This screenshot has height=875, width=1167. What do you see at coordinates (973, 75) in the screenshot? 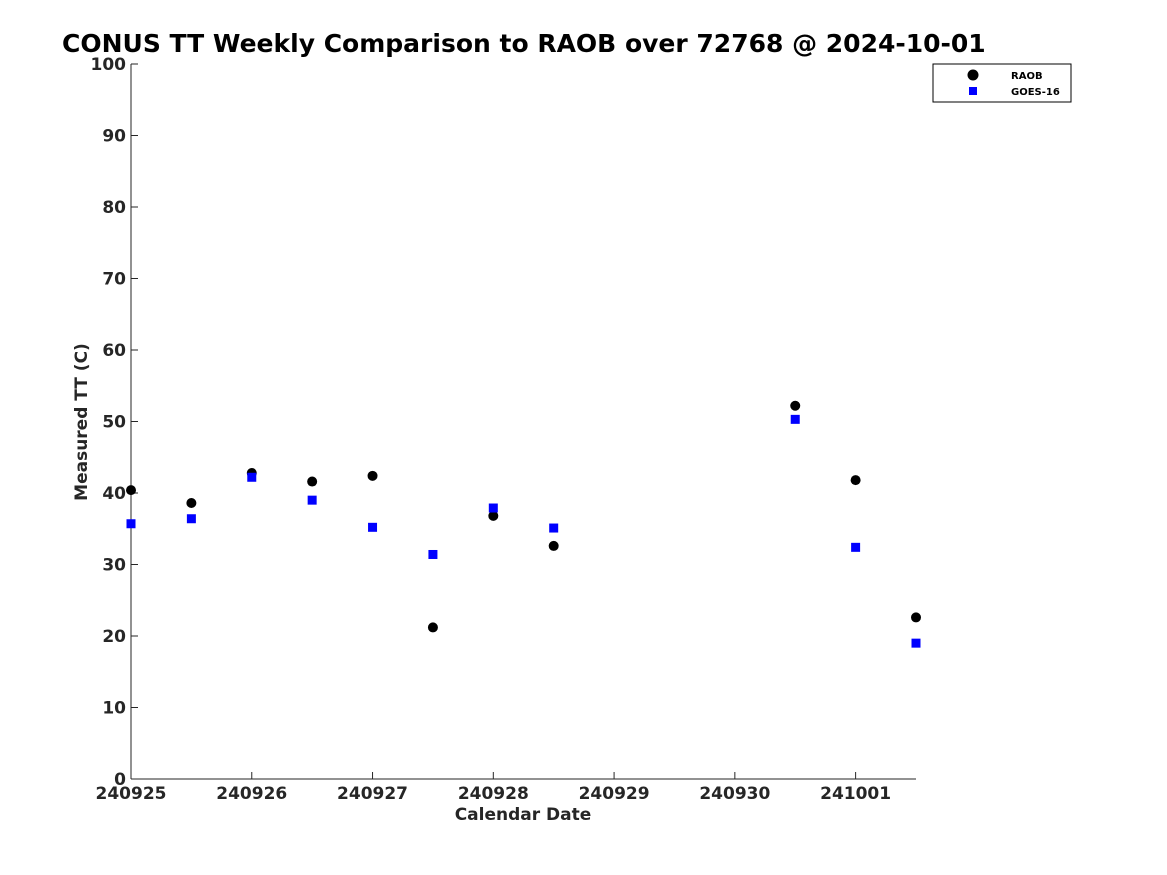
I see `legend-marker-raob` at bounding box center [973, 75].